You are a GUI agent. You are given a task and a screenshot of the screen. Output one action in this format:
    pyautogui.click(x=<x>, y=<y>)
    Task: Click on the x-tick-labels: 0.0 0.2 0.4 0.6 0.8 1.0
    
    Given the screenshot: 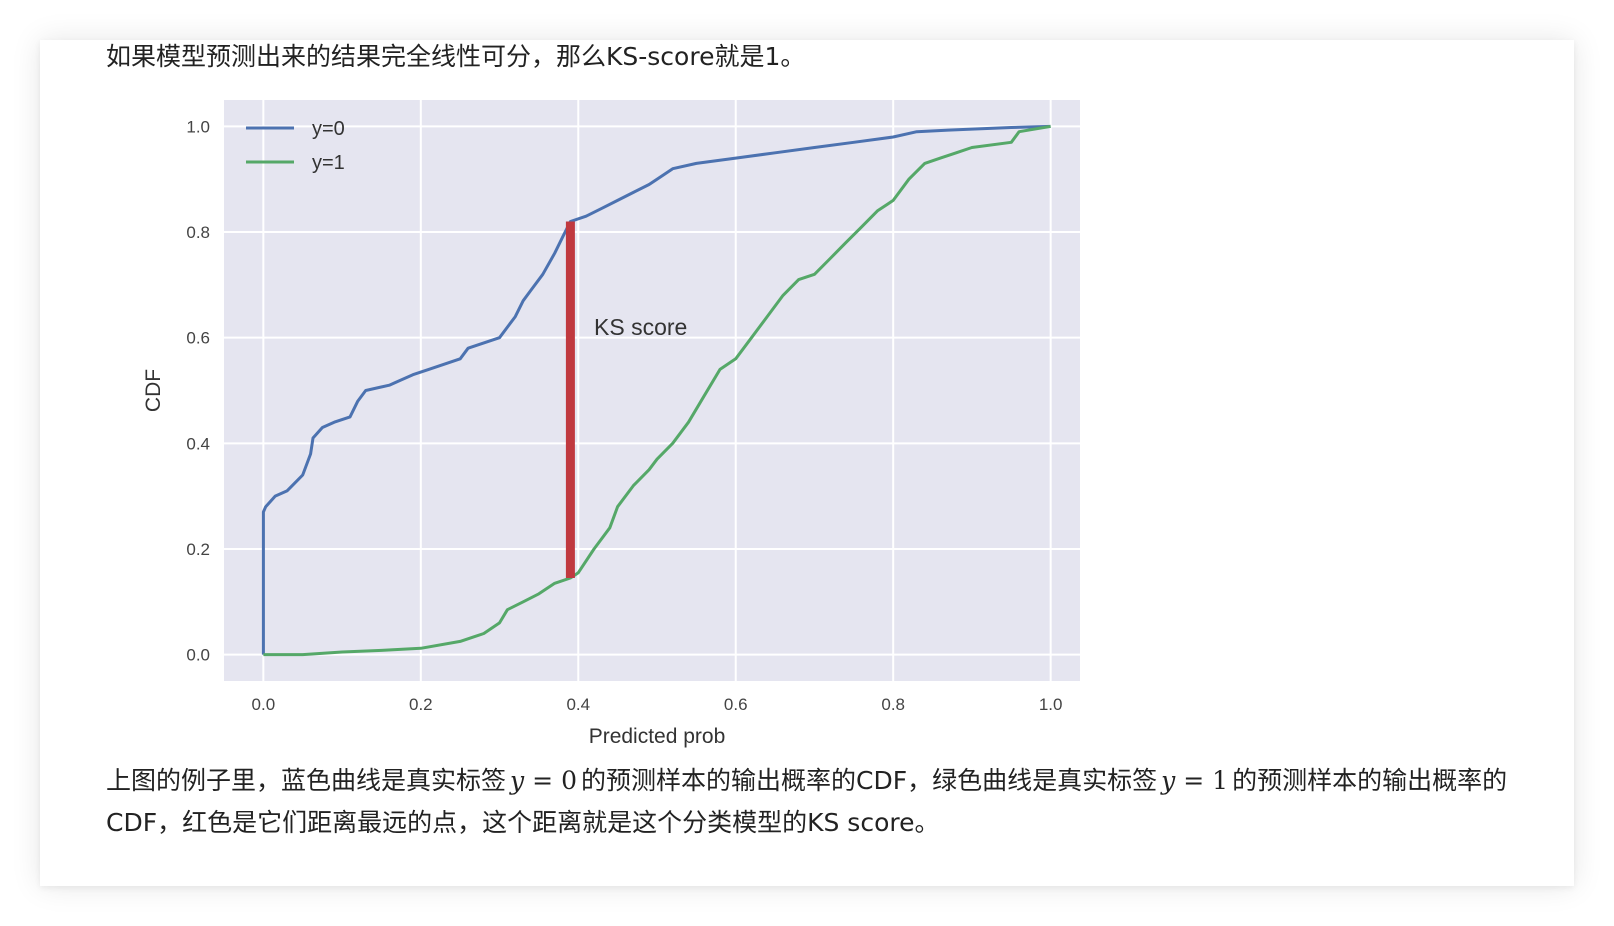 What is the action you would take?
    pyautogui.click(x=657, y=704)
    